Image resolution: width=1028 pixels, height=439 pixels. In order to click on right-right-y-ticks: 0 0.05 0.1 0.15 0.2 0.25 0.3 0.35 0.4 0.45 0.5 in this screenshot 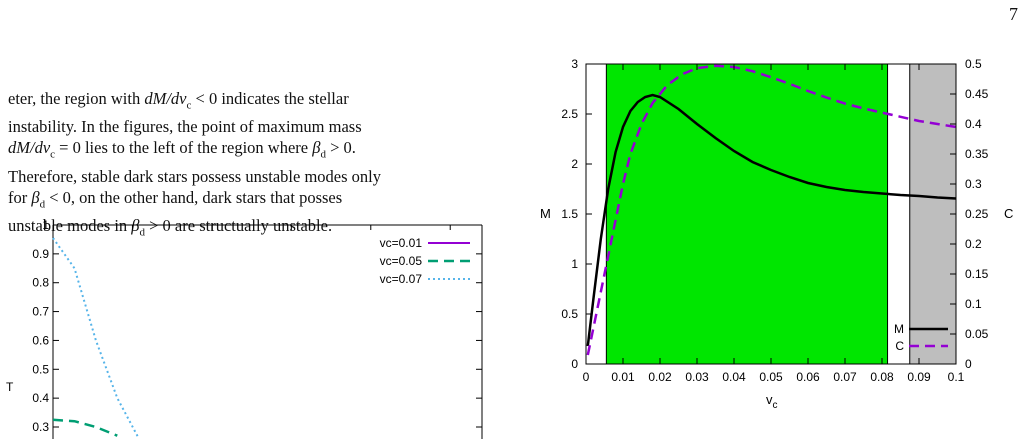, I will do `click(969, 214)`.